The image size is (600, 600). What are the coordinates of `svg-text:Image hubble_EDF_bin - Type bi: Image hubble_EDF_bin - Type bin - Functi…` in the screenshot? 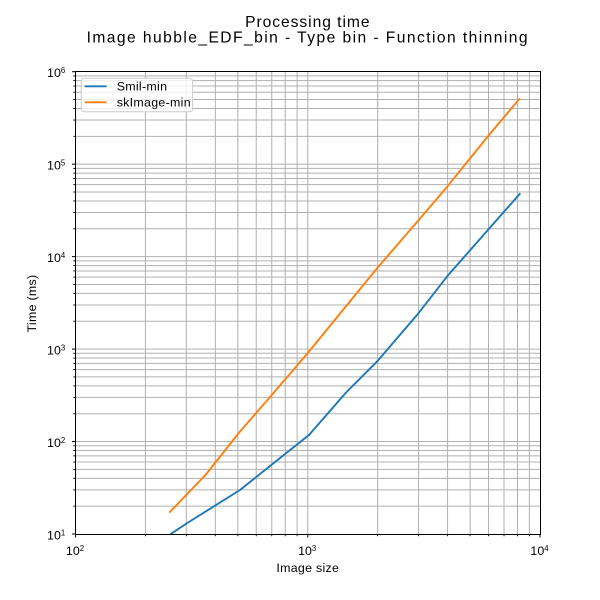 It's located at (308, 38).